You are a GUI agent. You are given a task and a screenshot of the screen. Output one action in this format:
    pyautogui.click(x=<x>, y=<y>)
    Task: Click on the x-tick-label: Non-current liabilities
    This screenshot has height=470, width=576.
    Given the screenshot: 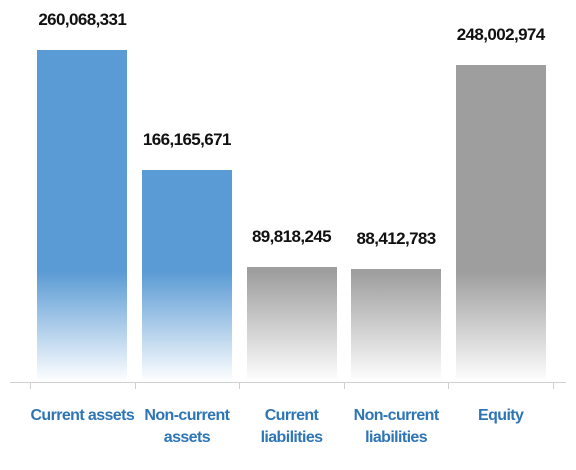 What is the action you would take?
    pyautogui.click(x=396, y=426)
    